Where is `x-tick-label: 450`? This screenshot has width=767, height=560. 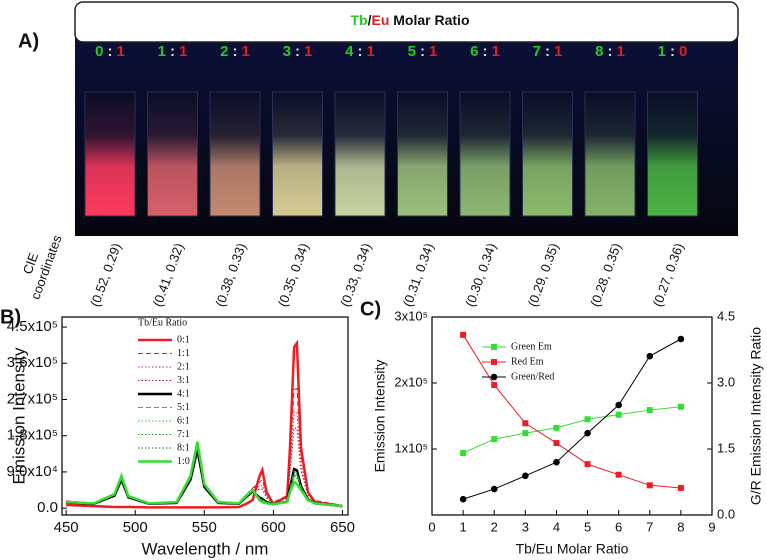
x-tick-label: 450 is located at coordinates (66, 527).